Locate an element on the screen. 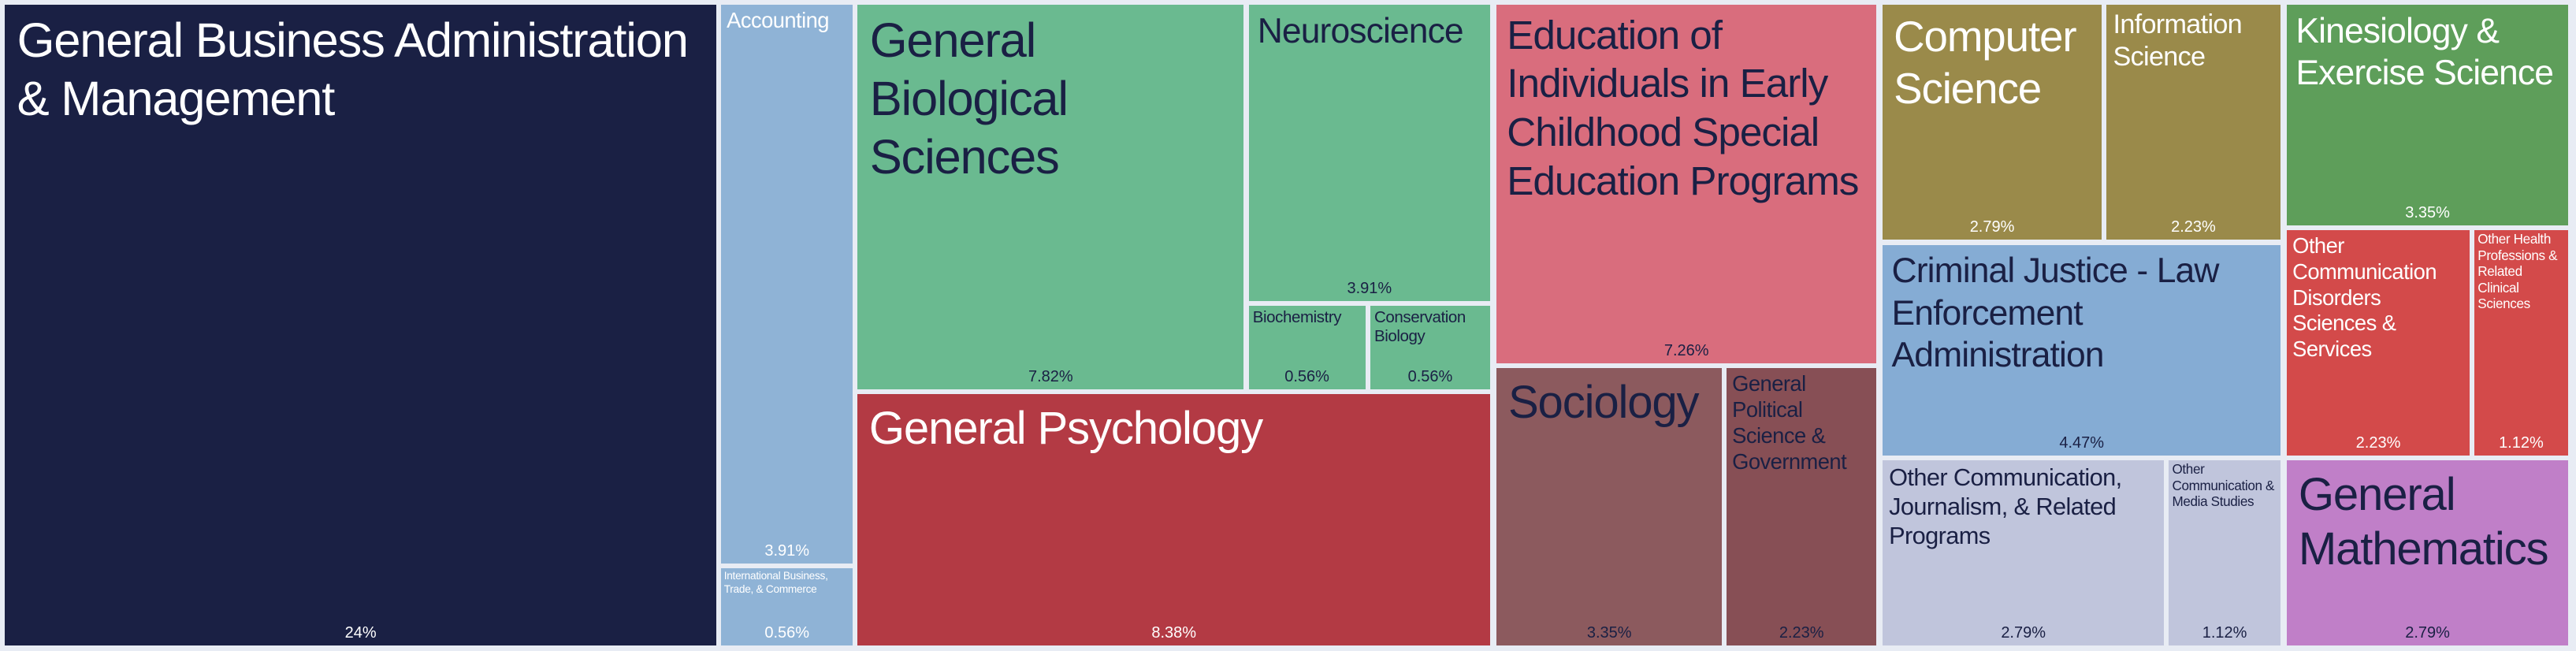 Image resolution: width=2576 pixels, height=651 pixels. tile-label: General Psychology is located at coordinates (1065, 429).